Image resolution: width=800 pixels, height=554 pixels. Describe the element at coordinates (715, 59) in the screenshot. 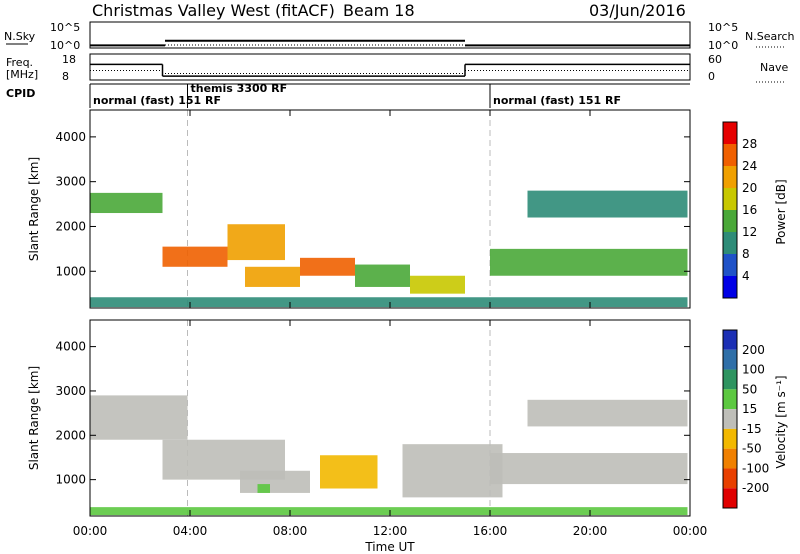

I see `nave-right-top: 60` at that location.